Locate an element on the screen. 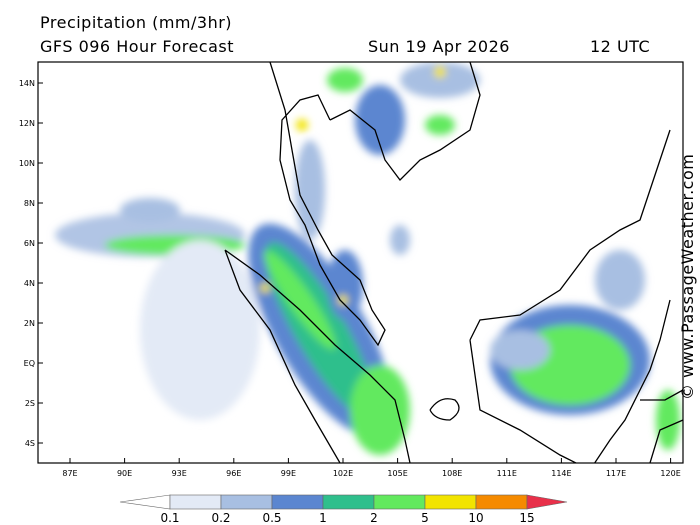 This screenshot has height=525, width=700. lon-label: 108E is located at coordinates (452, 473).